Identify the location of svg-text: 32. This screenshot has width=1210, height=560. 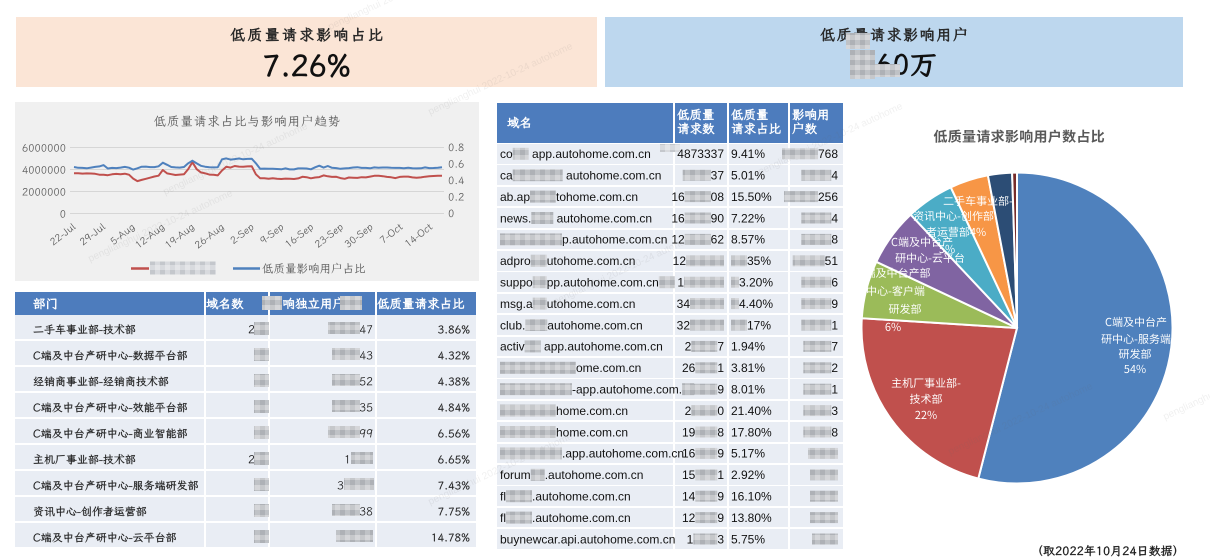
(684, 325).